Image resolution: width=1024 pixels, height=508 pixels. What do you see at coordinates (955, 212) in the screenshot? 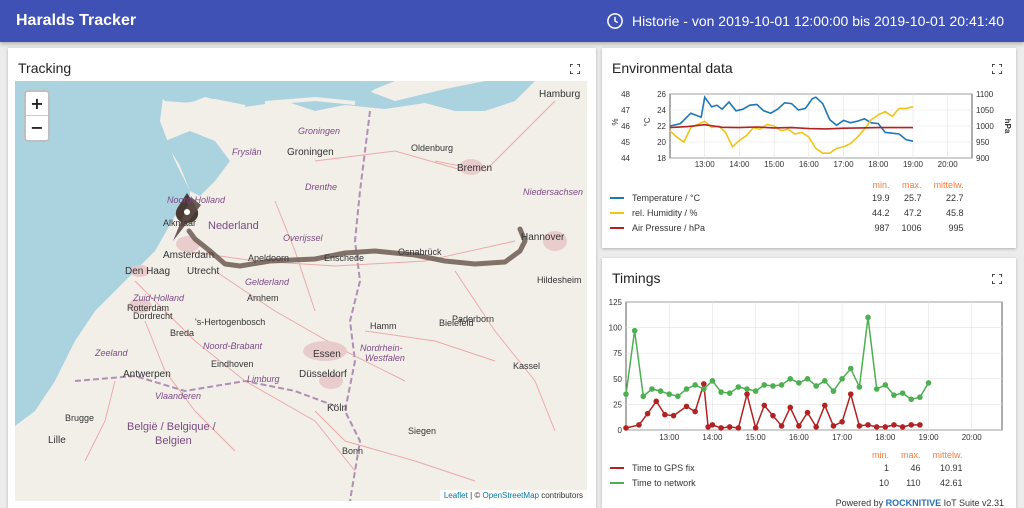
I see `legend-value: 45.8` at bounding box center [955, 212].